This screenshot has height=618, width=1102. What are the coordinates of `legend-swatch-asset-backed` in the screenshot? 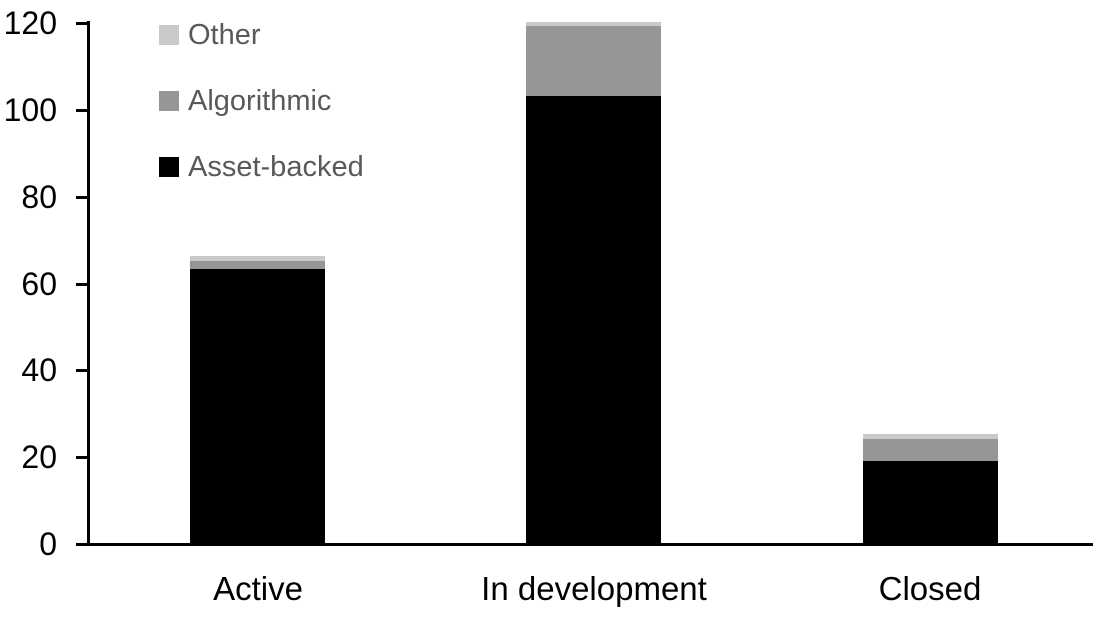 It's located at (169, 167).